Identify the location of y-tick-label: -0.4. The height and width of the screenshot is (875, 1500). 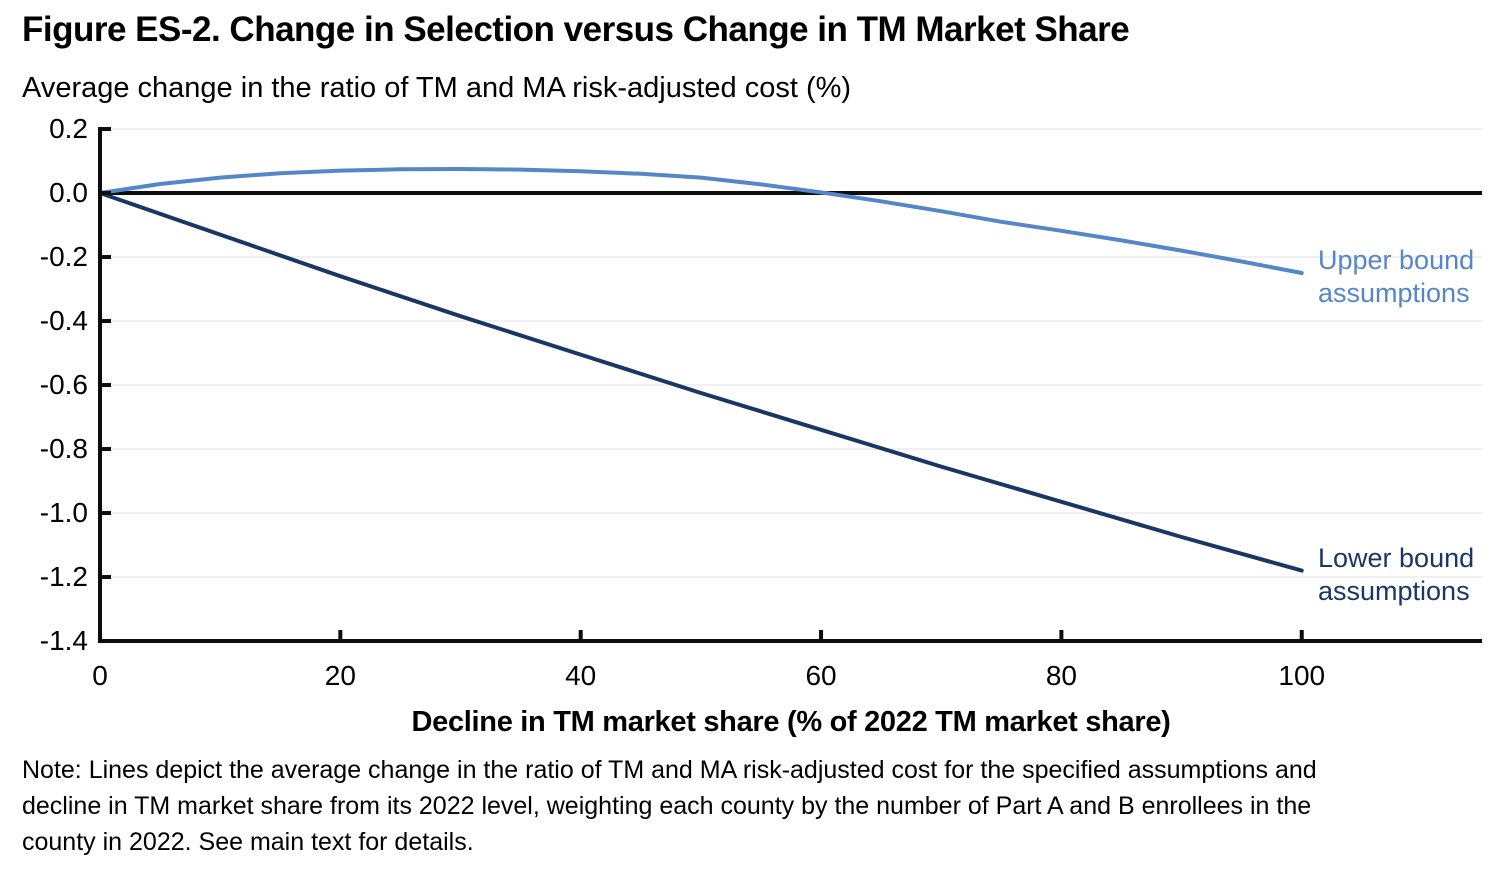
(63, 320).